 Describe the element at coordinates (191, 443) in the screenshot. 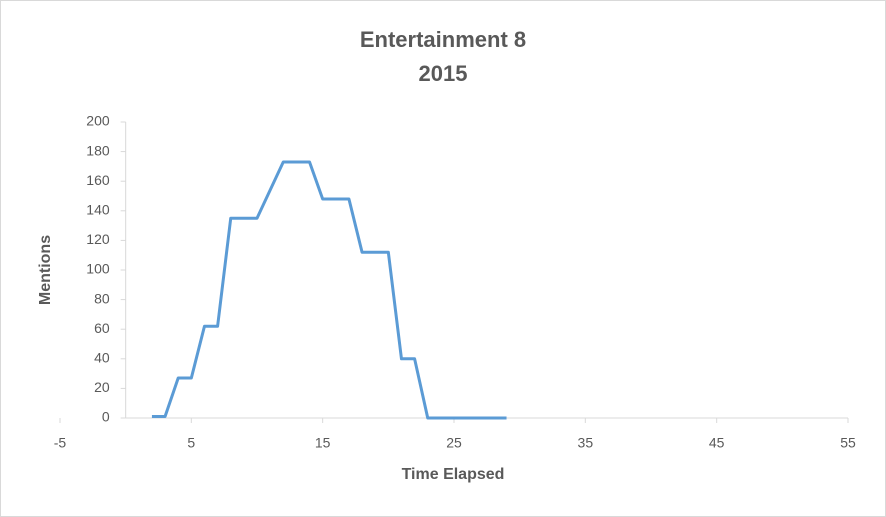

I see `x-tick-label: 5` at that location.